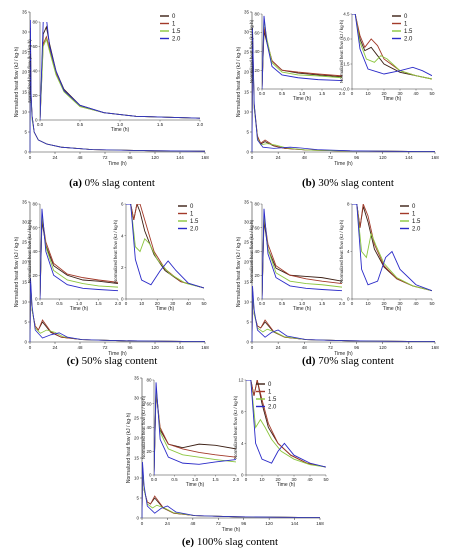  I want to click on inset-x-tick-label: 1.0, so click(79, 303).